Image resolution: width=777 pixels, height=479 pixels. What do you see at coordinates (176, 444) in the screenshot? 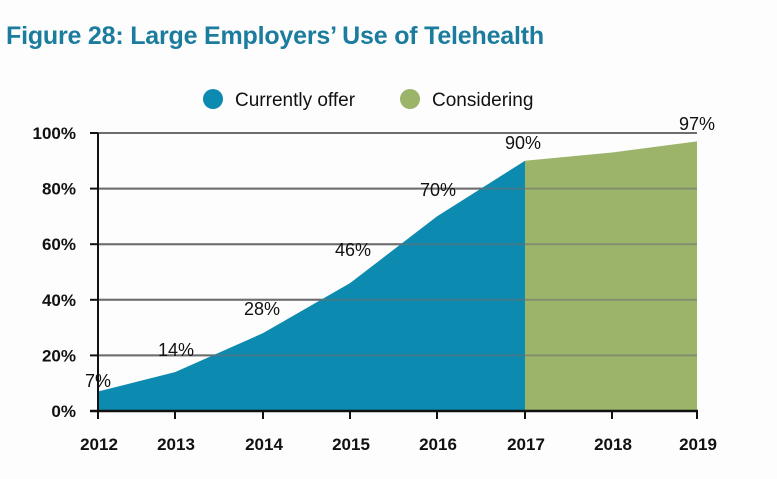
I see `x-tick-label: 2013` at bounding box center [176, 444].